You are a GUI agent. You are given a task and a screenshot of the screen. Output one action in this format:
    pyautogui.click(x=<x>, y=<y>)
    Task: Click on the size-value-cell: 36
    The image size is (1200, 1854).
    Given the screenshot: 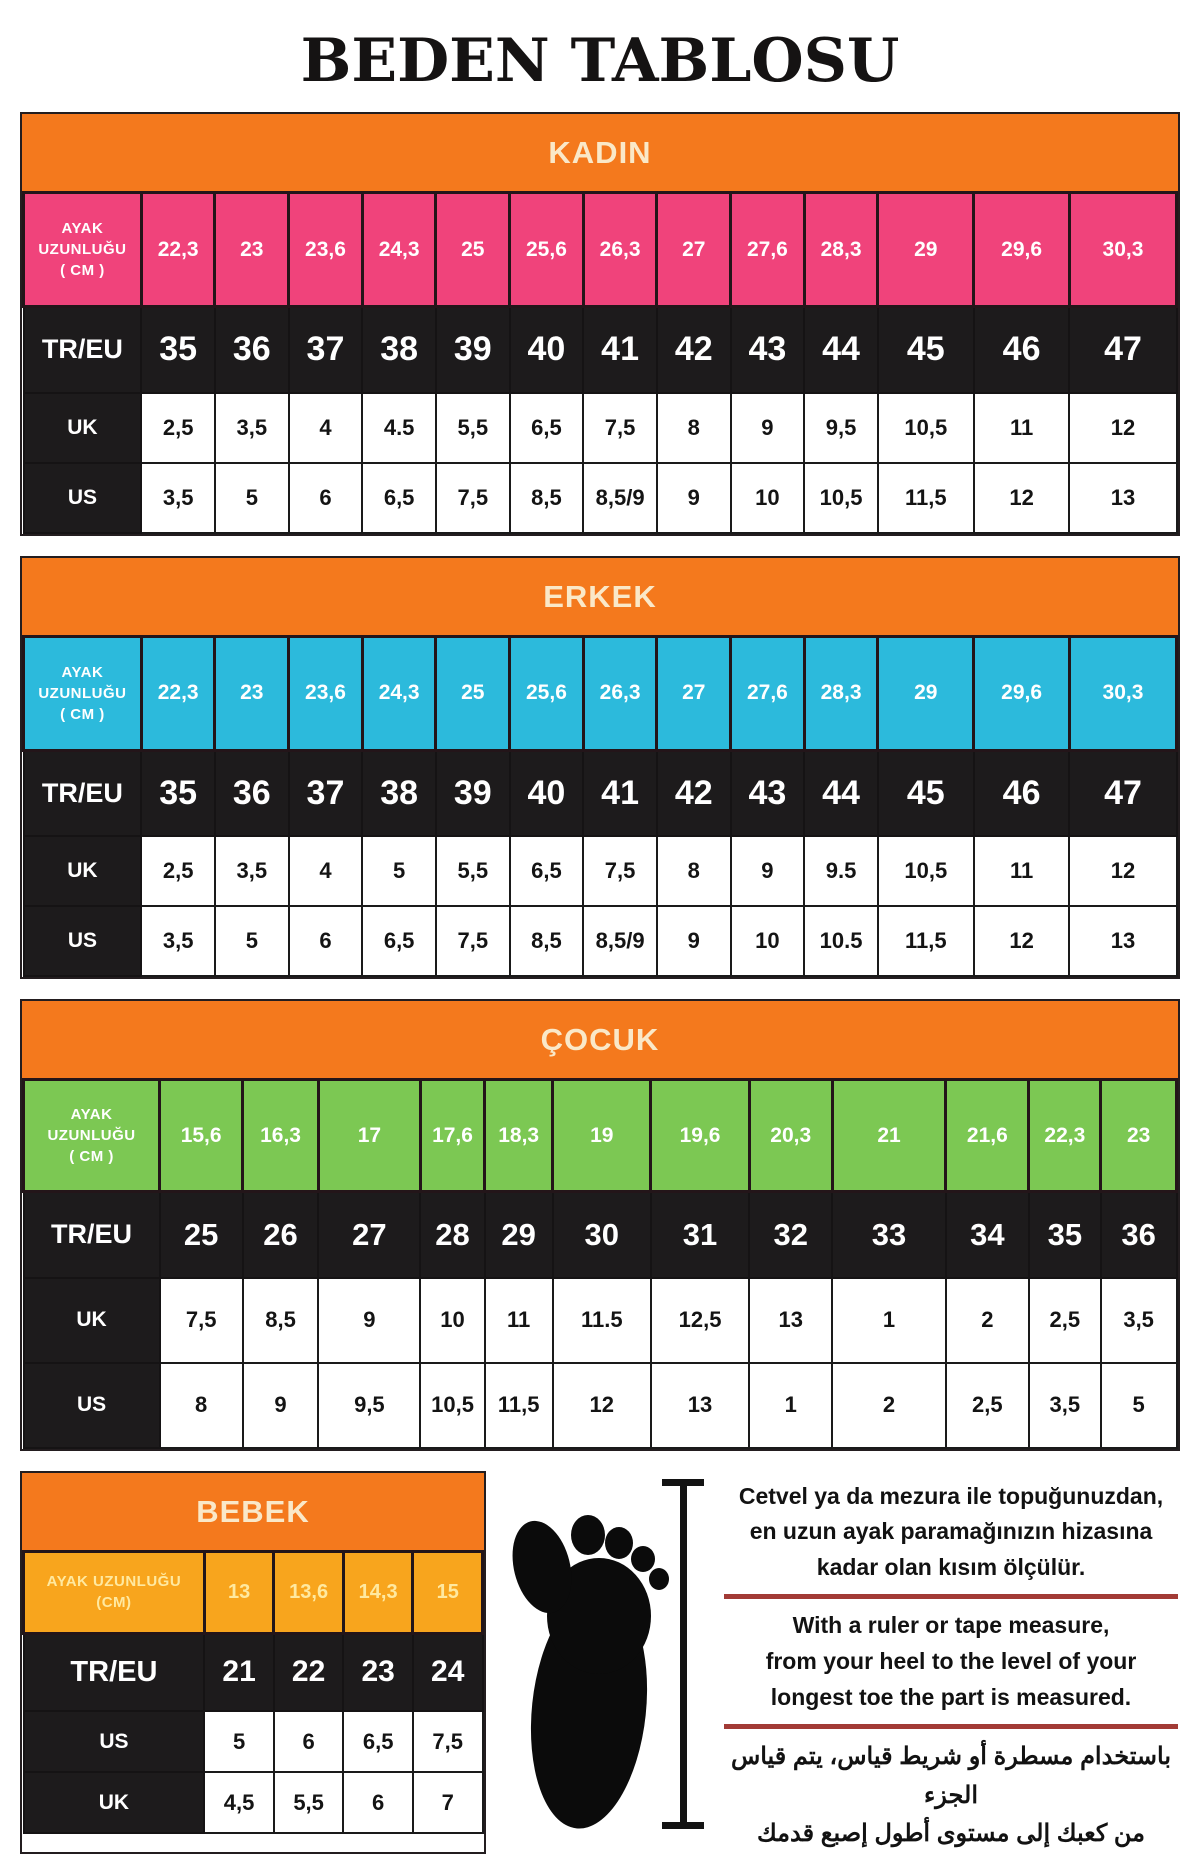 What is the action you would take?
    pyautogui.click(x=251, y=793)
    